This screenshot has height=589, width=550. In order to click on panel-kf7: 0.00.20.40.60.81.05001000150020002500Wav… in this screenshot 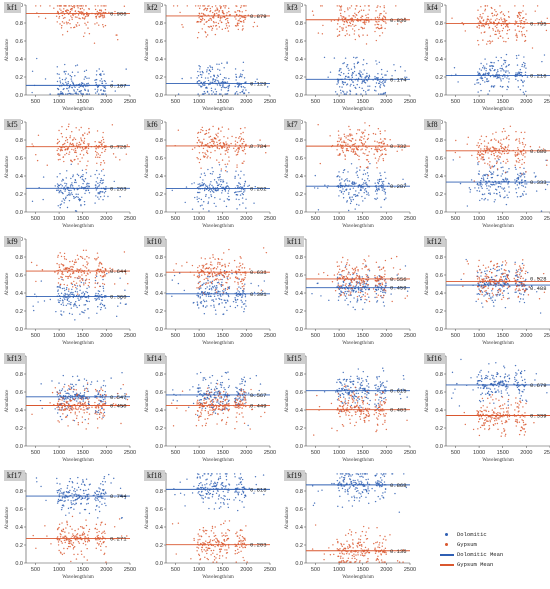, I will do `click(349, 174)`.